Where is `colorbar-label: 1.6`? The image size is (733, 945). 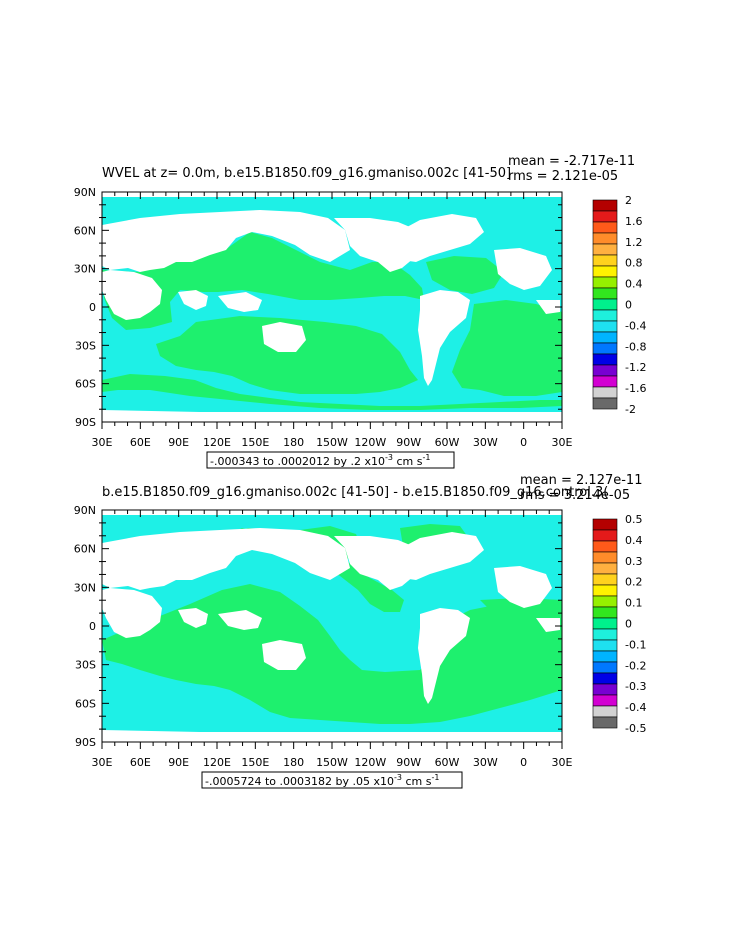
colorbar-label: 1.6 is located at coordinates (634, 221).